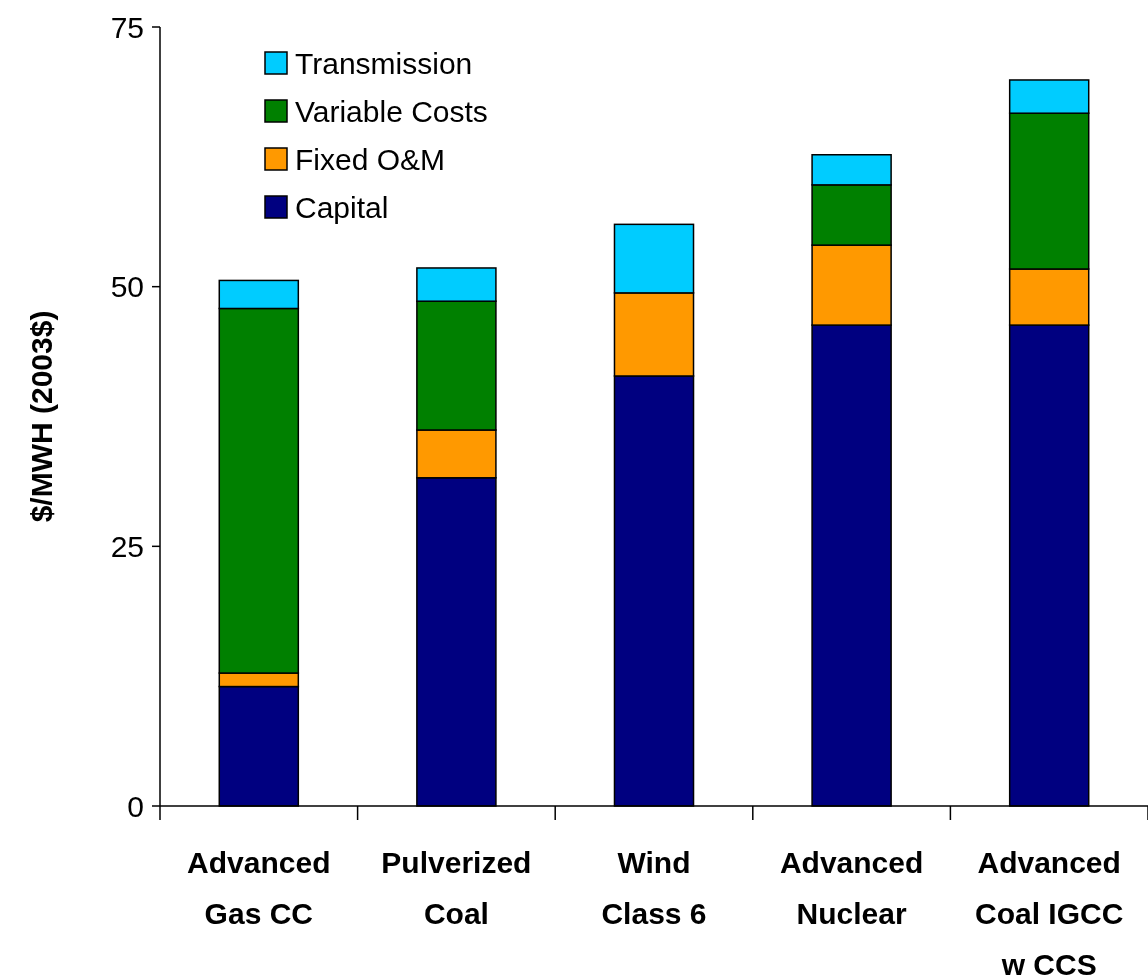  What do you see at coordinates (1049, 913) in the screenshot?
I see `x-tick-label: Advanced Coal IGCC w CCS` at bounding box center [1049, 913].